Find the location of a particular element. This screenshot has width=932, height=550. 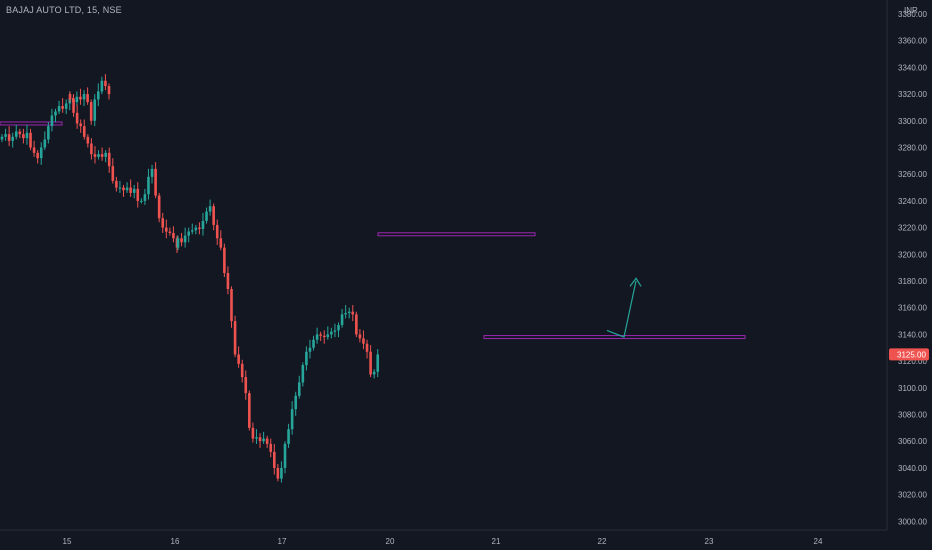

price-tick-label: 3220.00 is located at coordinates (912, 228).